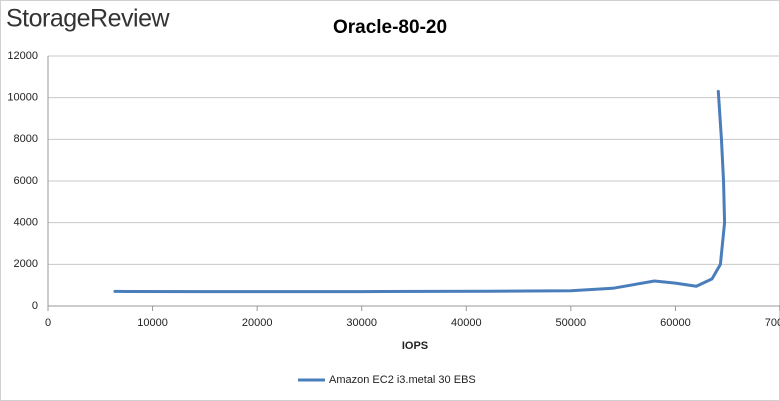 The width and height of the screenshot is (780, 401). I want to click on x-tick-label: 40000, so click(466, 323).